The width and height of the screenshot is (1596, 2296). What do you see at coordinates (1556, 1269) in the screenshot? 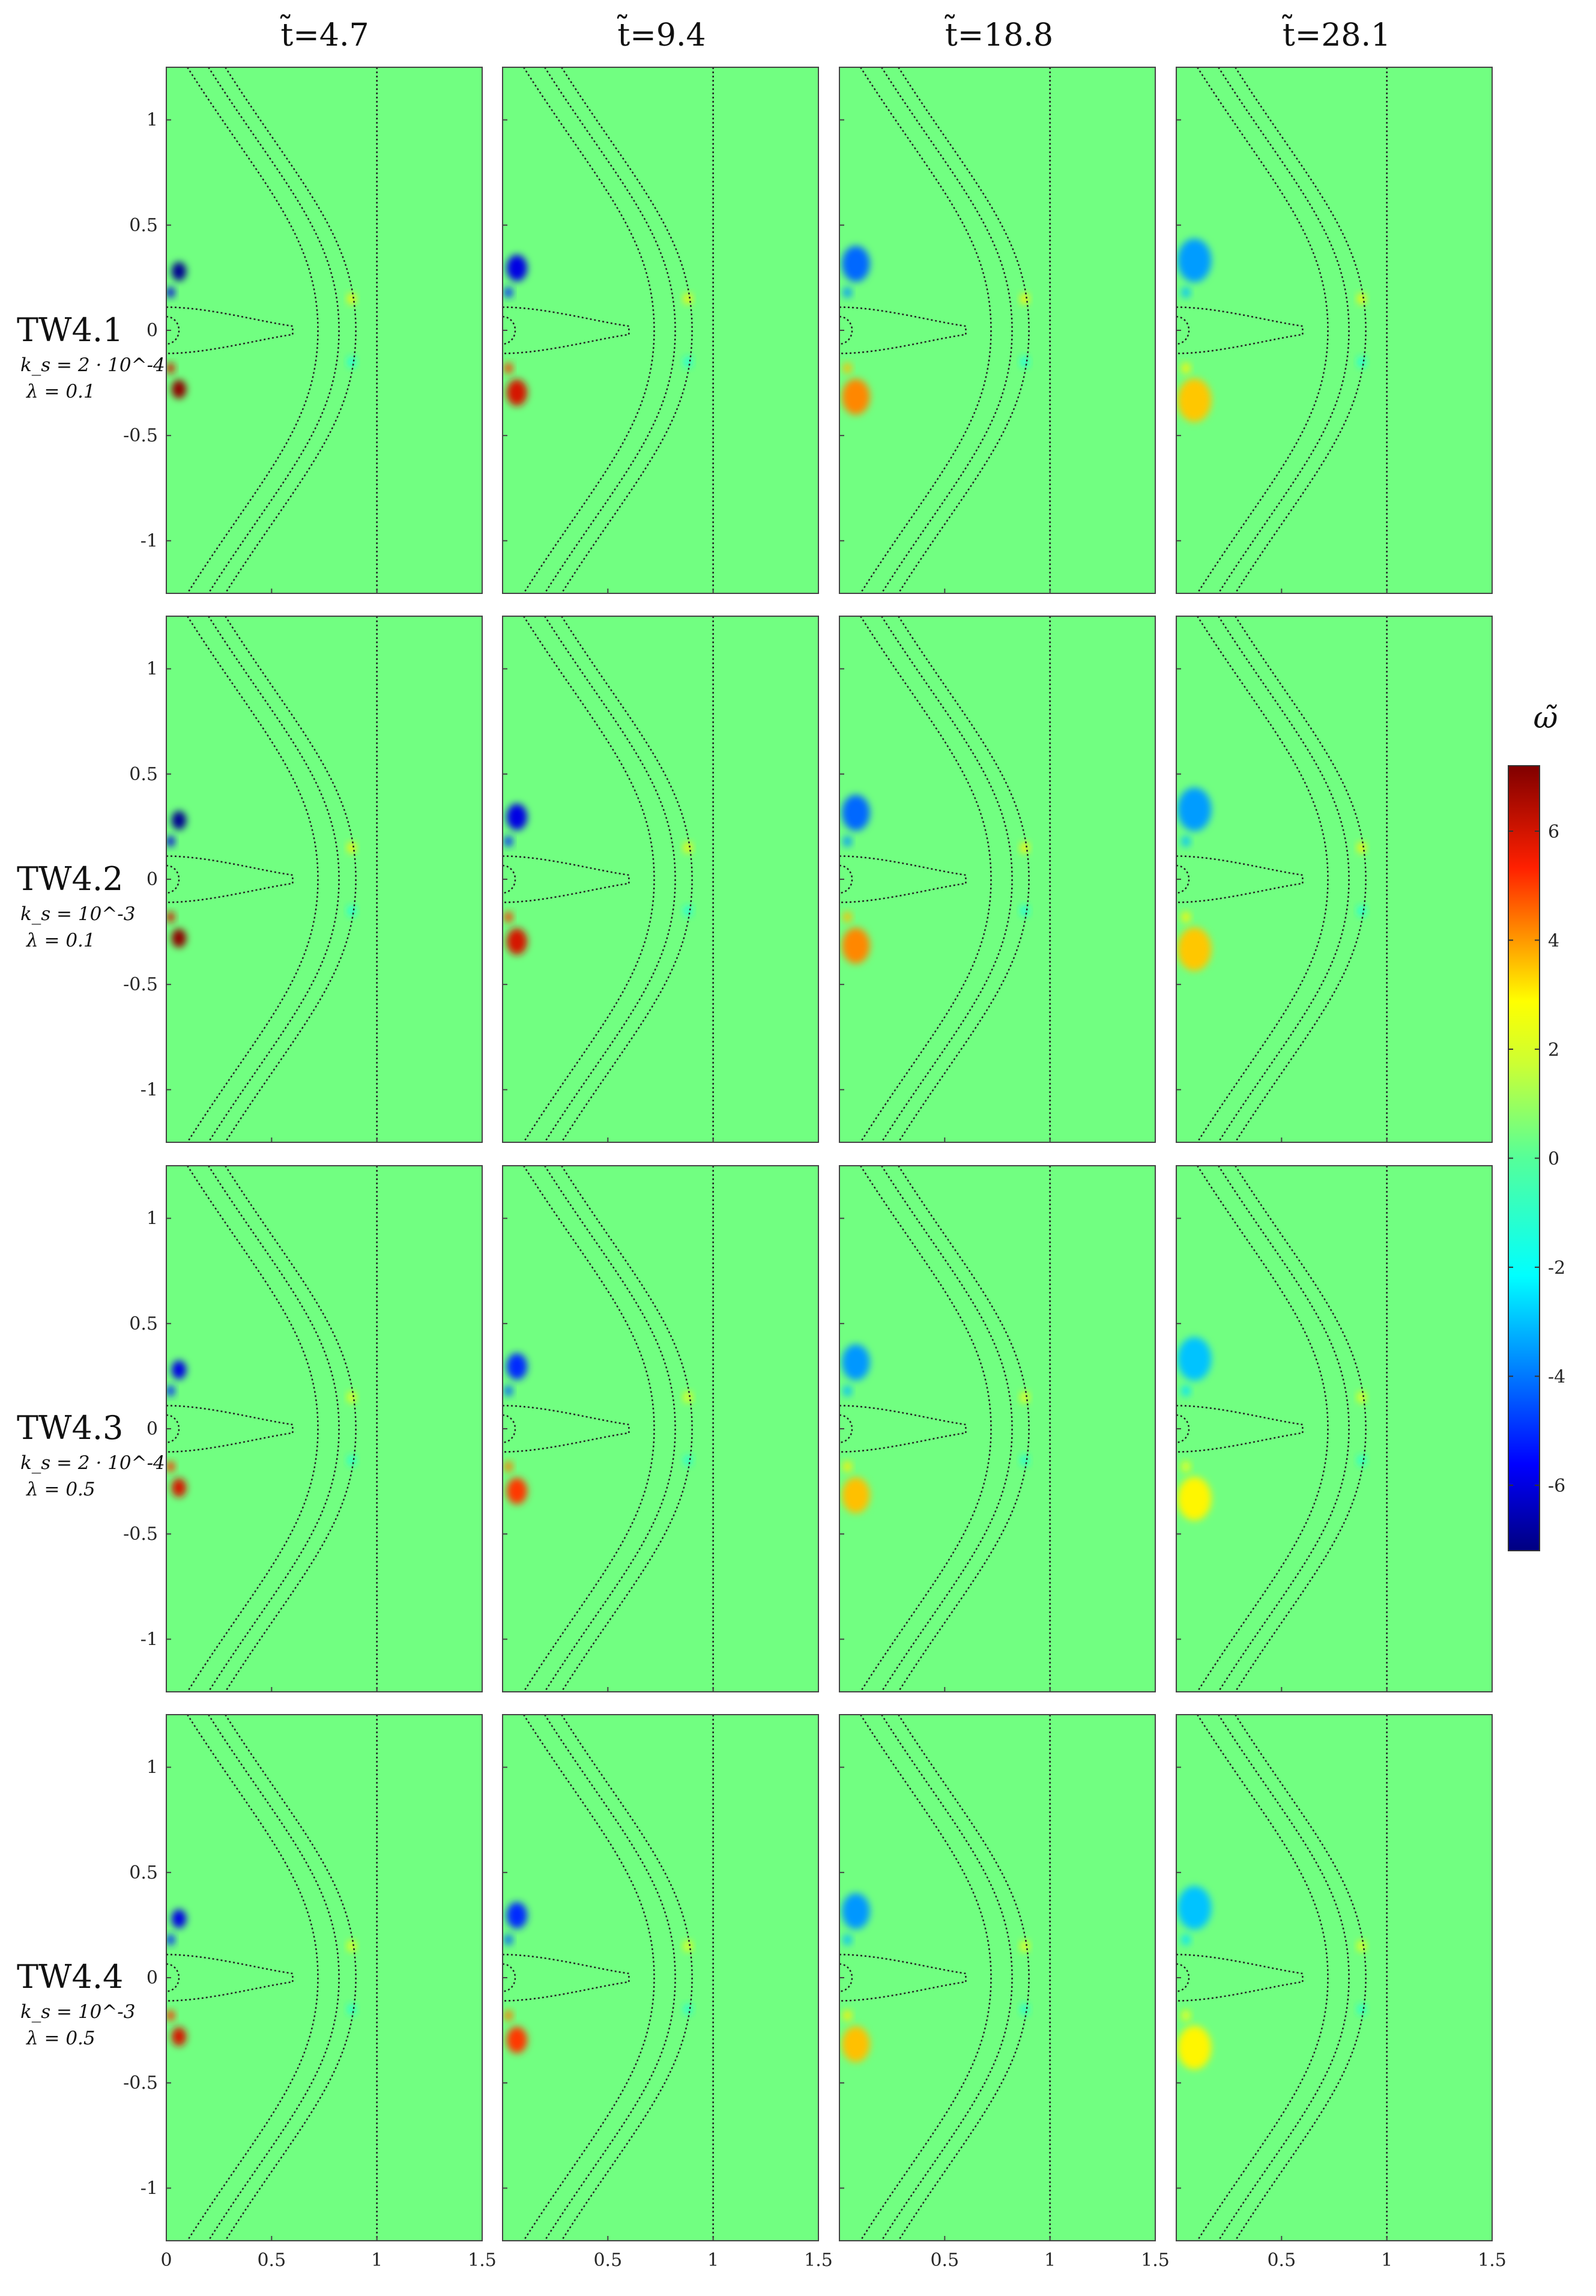
I see `colorbar-tick-label: -2` at bounding box center [1556, 1269].